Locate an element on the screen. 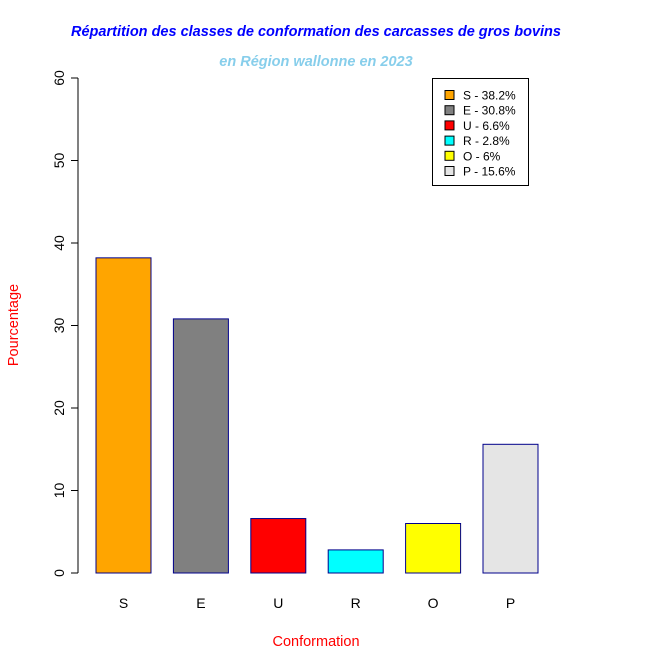 The width and height of the screenshot is (672, 671). legend-entry: O - 6% is located at coordinates (482, 156).